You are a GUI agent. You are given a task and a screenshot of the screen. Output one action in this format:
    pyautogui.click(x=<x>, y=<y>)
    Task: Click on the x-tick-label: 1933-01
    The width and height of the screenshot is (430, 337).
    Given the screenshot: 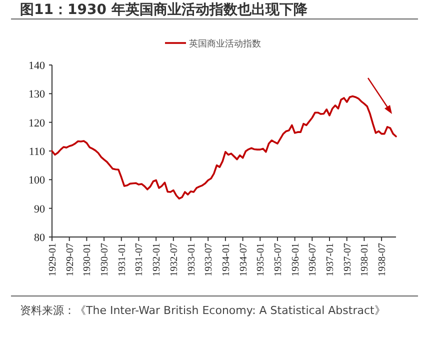 What is the action you would take?
    pyautogui.click(x=192, y=259)
    